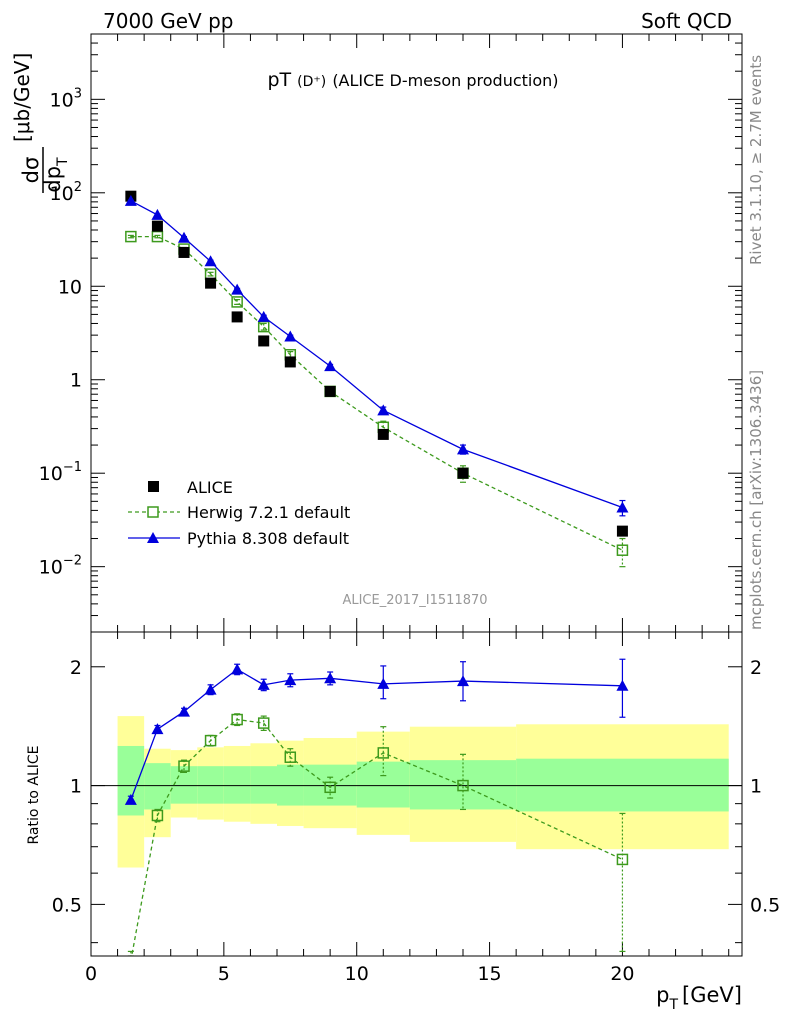 The height and width of the screenshot is (1024, 786). I want to click on ratio-y-tick-label: 2, so click(76, 668).